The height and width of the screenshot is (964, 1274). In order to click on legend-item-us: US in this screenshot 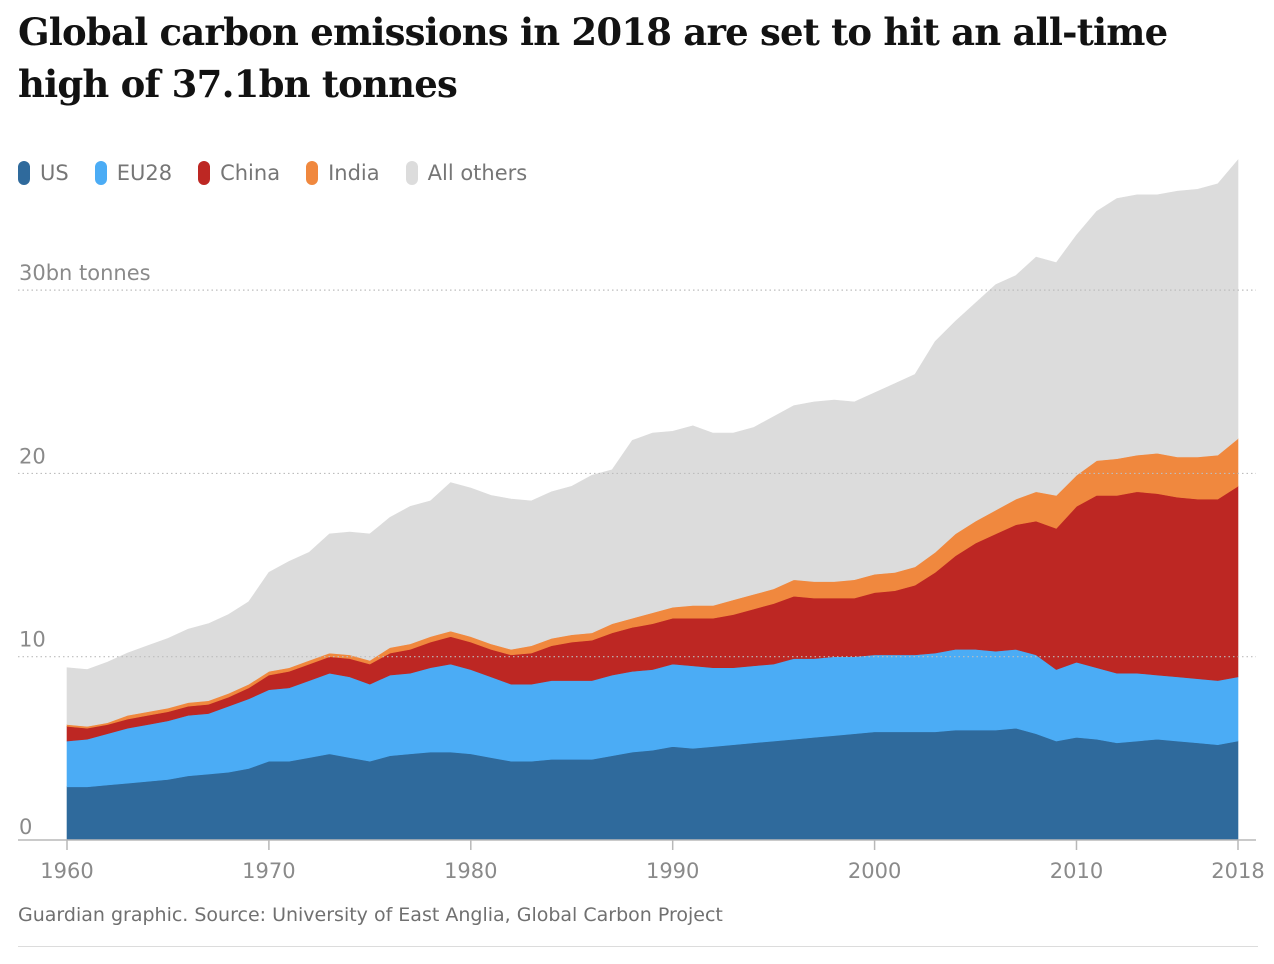, I will do `click(43, 173)`.